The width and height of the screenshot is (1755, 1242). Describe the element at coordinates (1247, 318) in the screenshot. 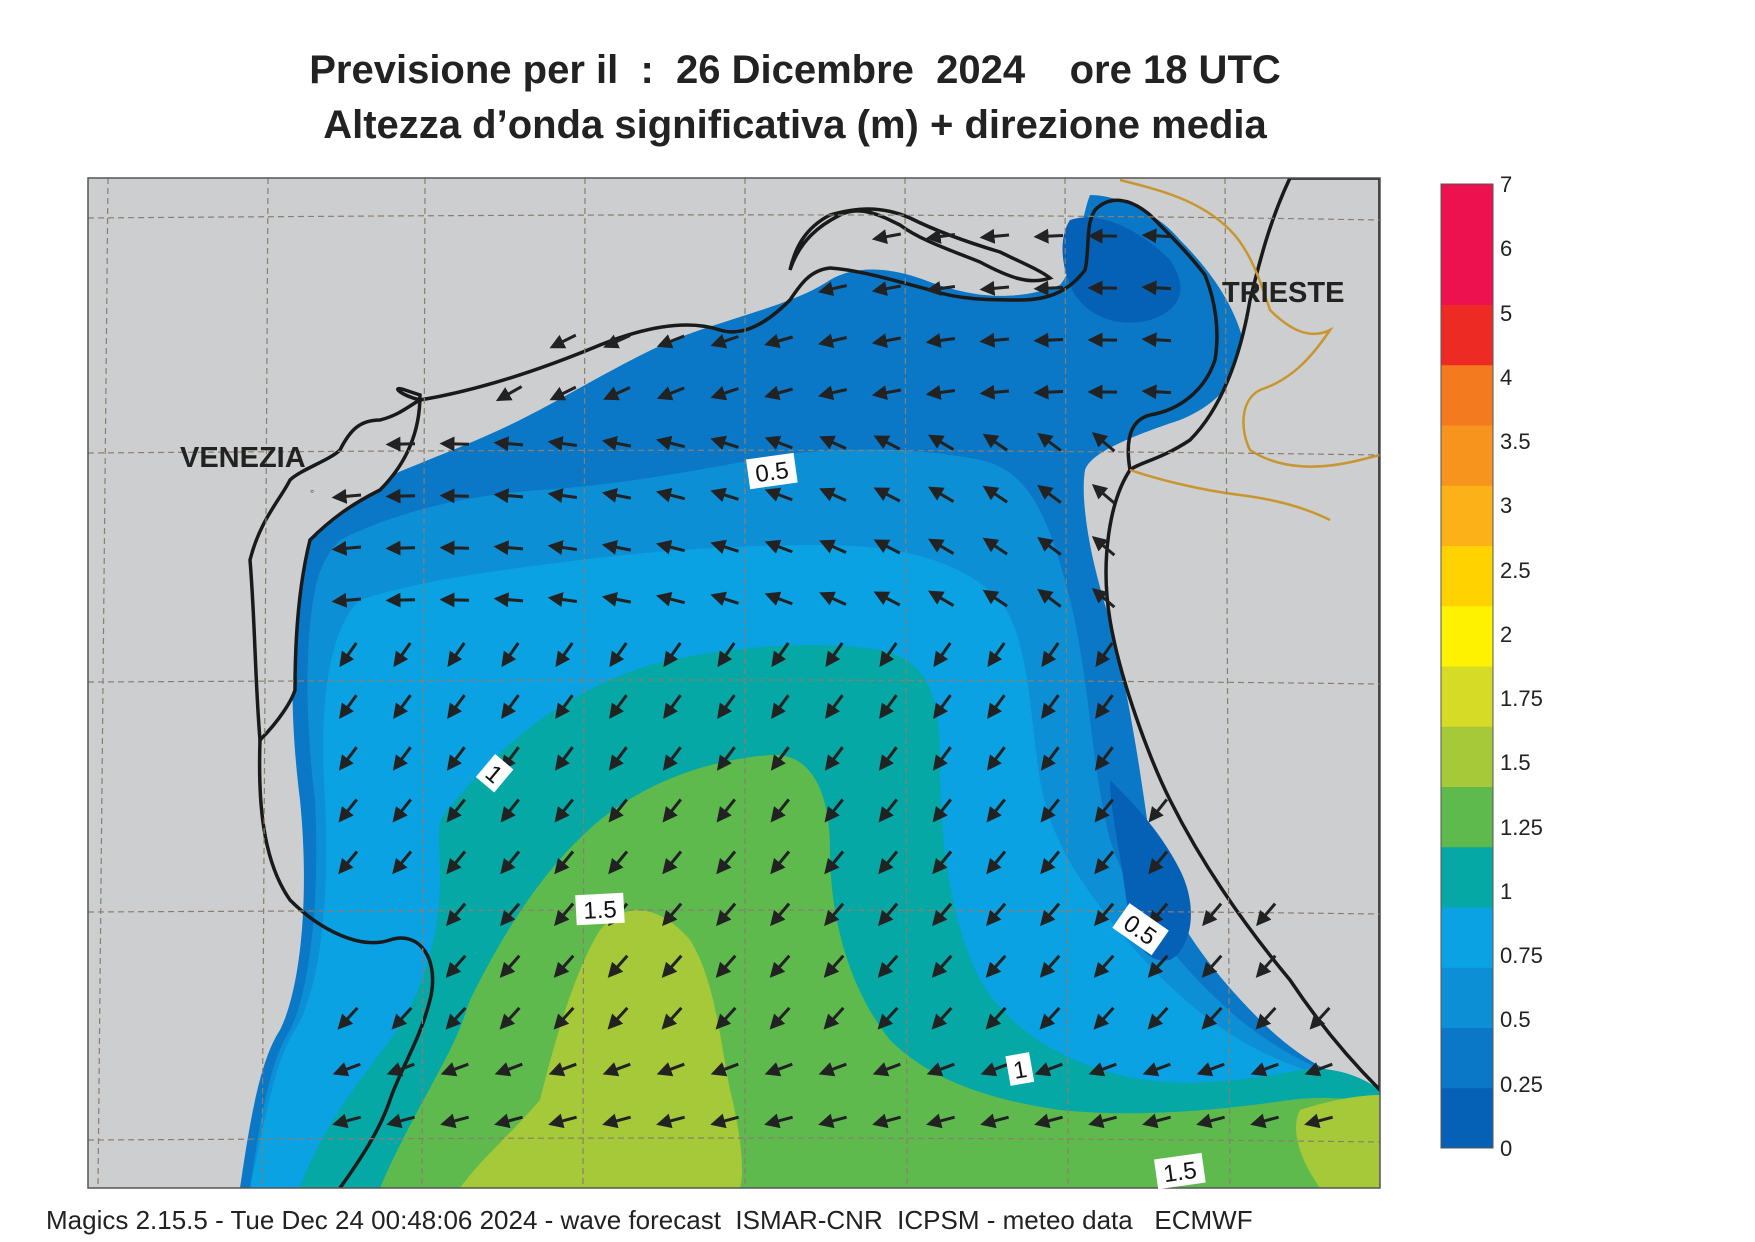

I see `trieste-marker-icon: ◦` at that location.